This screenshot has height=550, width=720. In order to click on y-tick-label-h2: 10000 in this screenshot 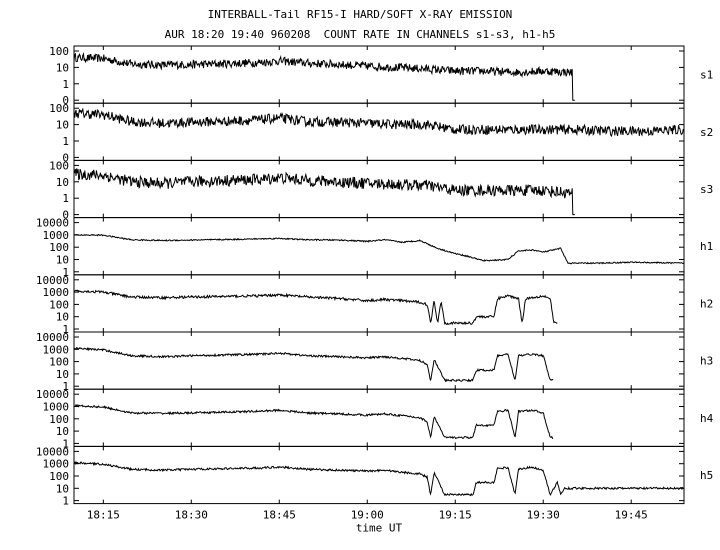, I will do `click(52, 280)`.